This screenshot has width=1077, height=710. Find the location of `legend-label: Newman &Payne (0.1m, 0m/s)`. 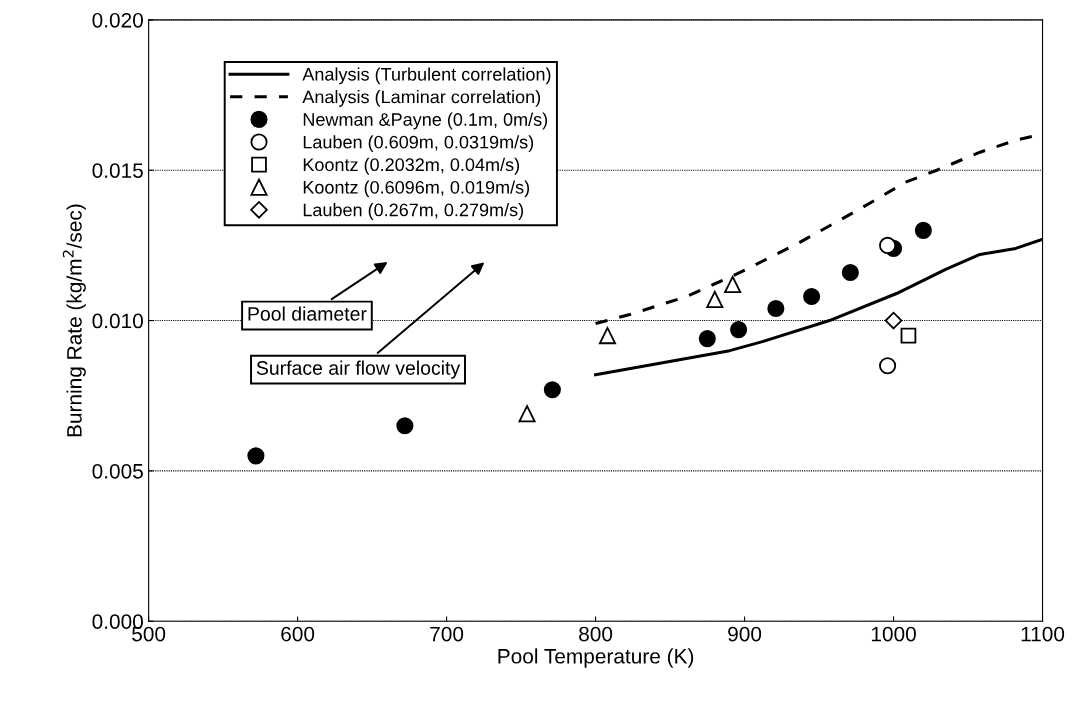

legend-label: Newman &Payne (0.1m, 0m/s) is located at coordinates (425, 121).